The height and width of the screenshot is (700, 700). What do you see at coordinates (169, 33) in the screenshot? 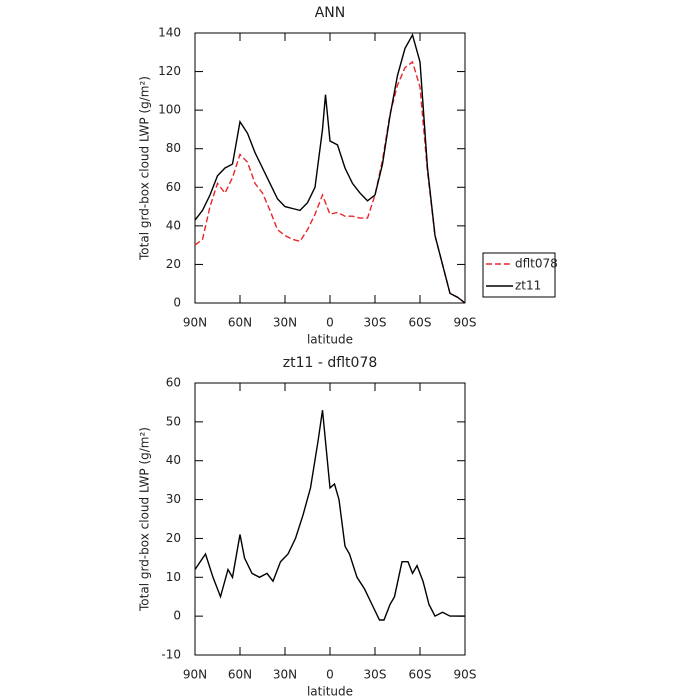
I see `y-tick-label: 140` at bounding box center [169, 33].